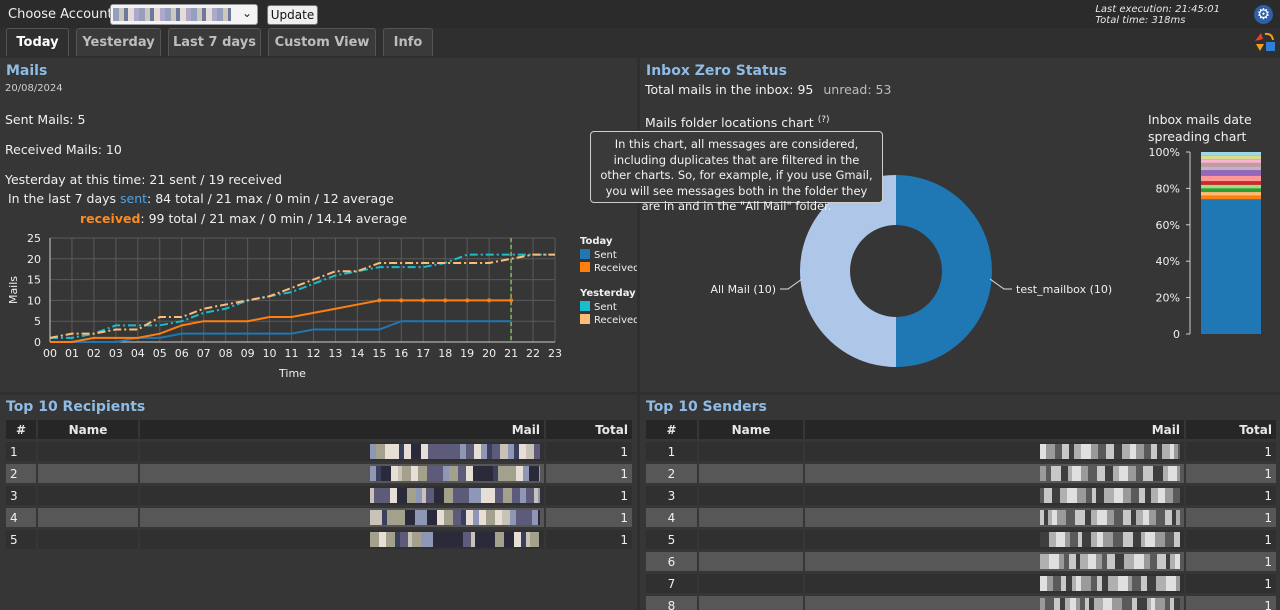 This screenshot has width=1280, height=610. Describe the element at coordinates (671, 583) in the screenshot. I see `row-number: 7` at that location.